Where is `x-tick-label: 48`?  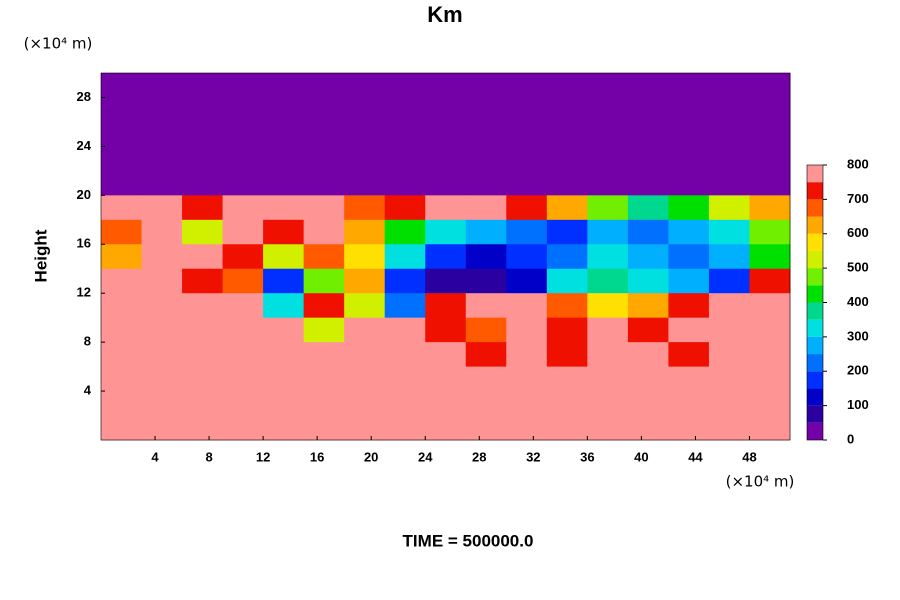
x-tick-label: 48 is located at coordinates (749, 456).